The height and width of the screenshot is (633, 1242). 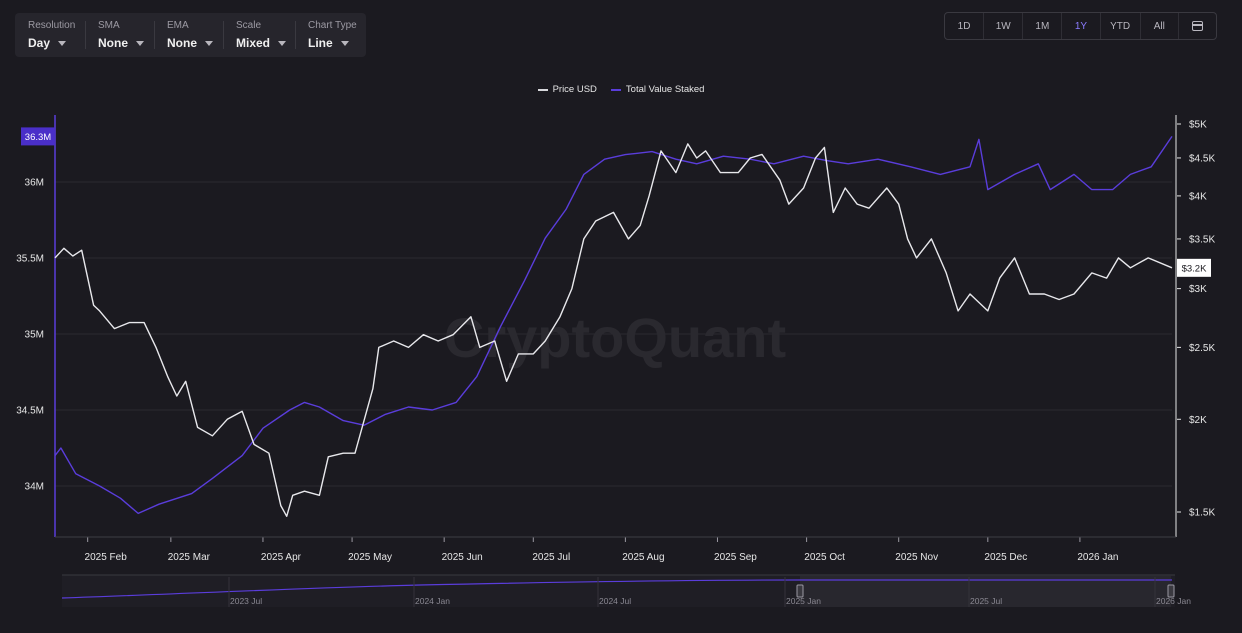 I want to click on right-axis-tick-label: $4K, so click(x=1198, y=196).